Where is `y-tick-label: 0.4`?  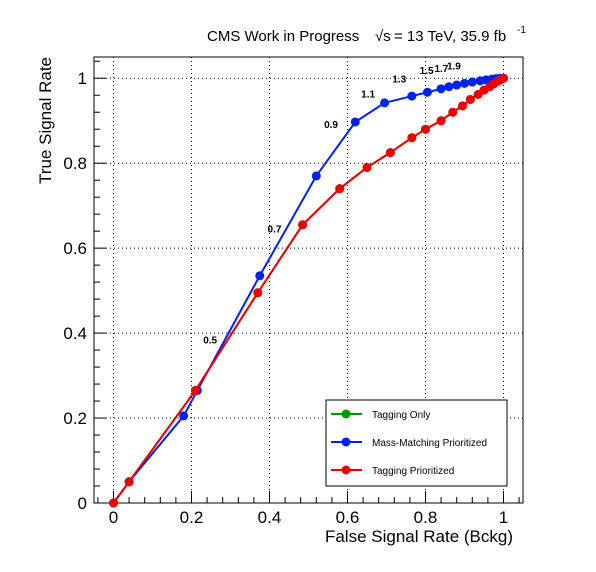 y-tick-label: 0.4 is located at coordinates (75, 333).